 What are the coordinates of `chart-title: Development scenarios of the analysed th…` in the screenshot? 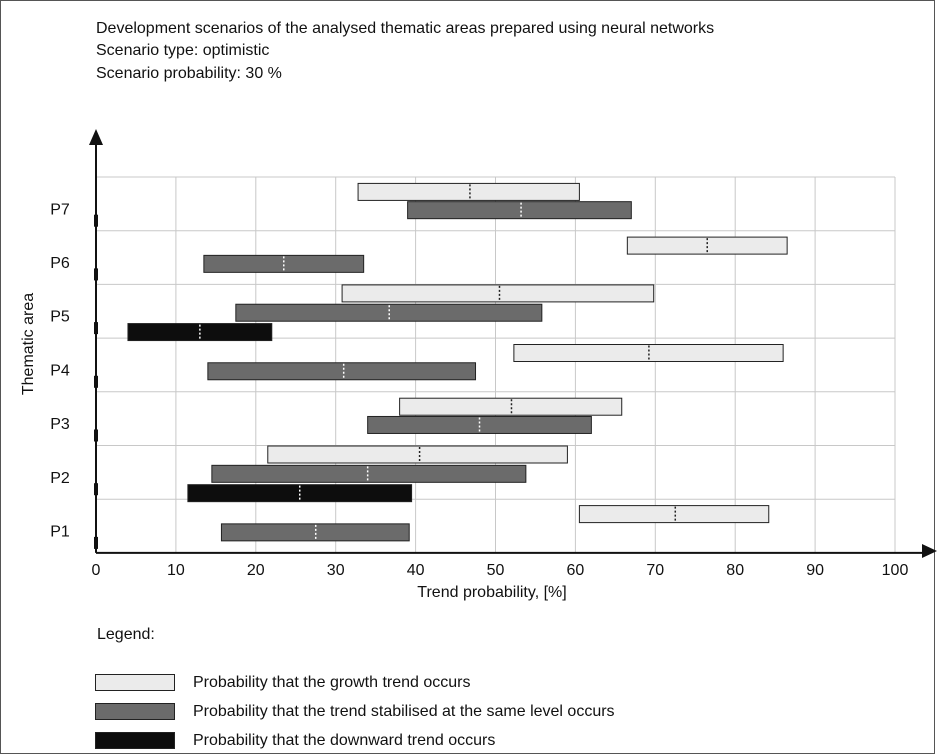 It's located at (405, 28).